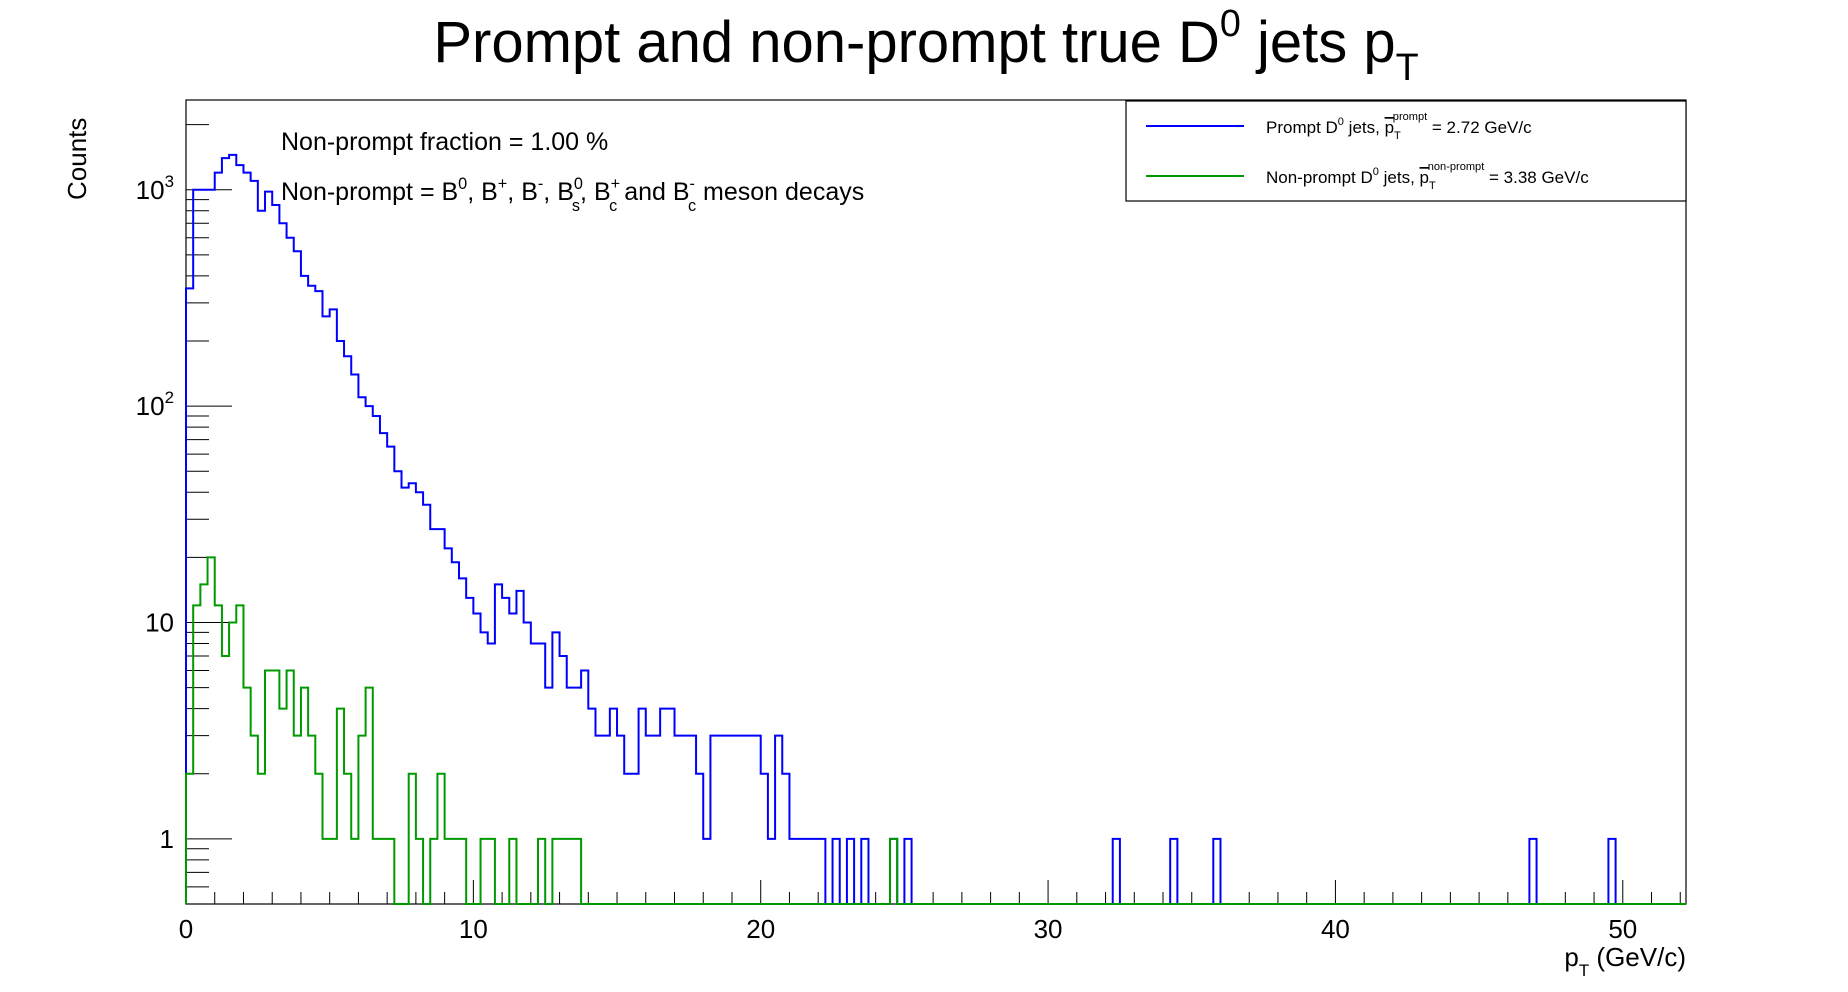 The image size is (1848, 992). What do you see at coordinates (1637, 957) in the screenshot?
I see `xlabel-rest: (GeV/c)` at bounding box center [1637, 957].